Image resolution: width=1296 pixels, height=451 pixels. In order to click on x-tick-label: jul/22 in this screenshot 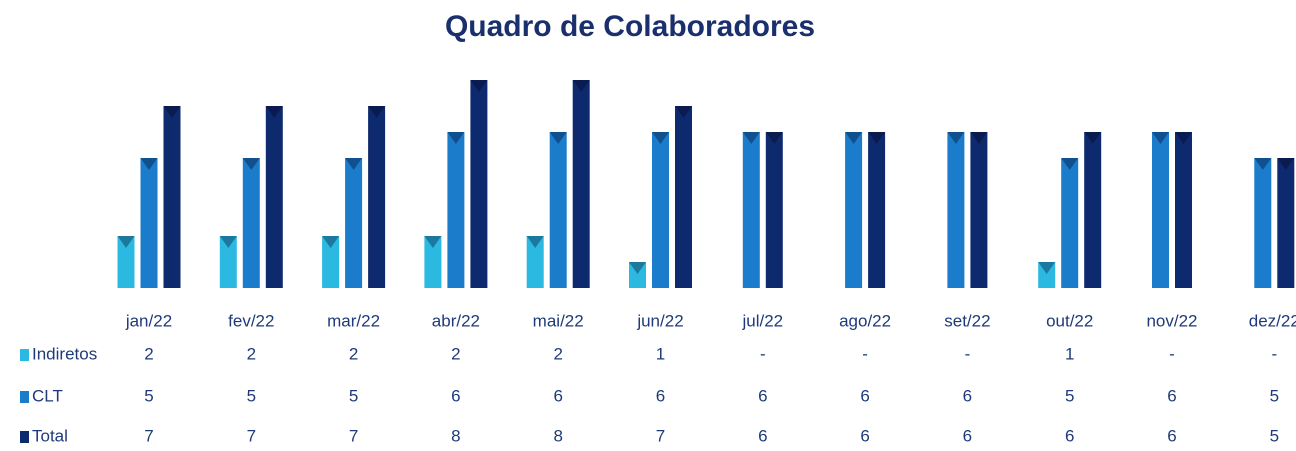, I will do `click(762, 320)`.